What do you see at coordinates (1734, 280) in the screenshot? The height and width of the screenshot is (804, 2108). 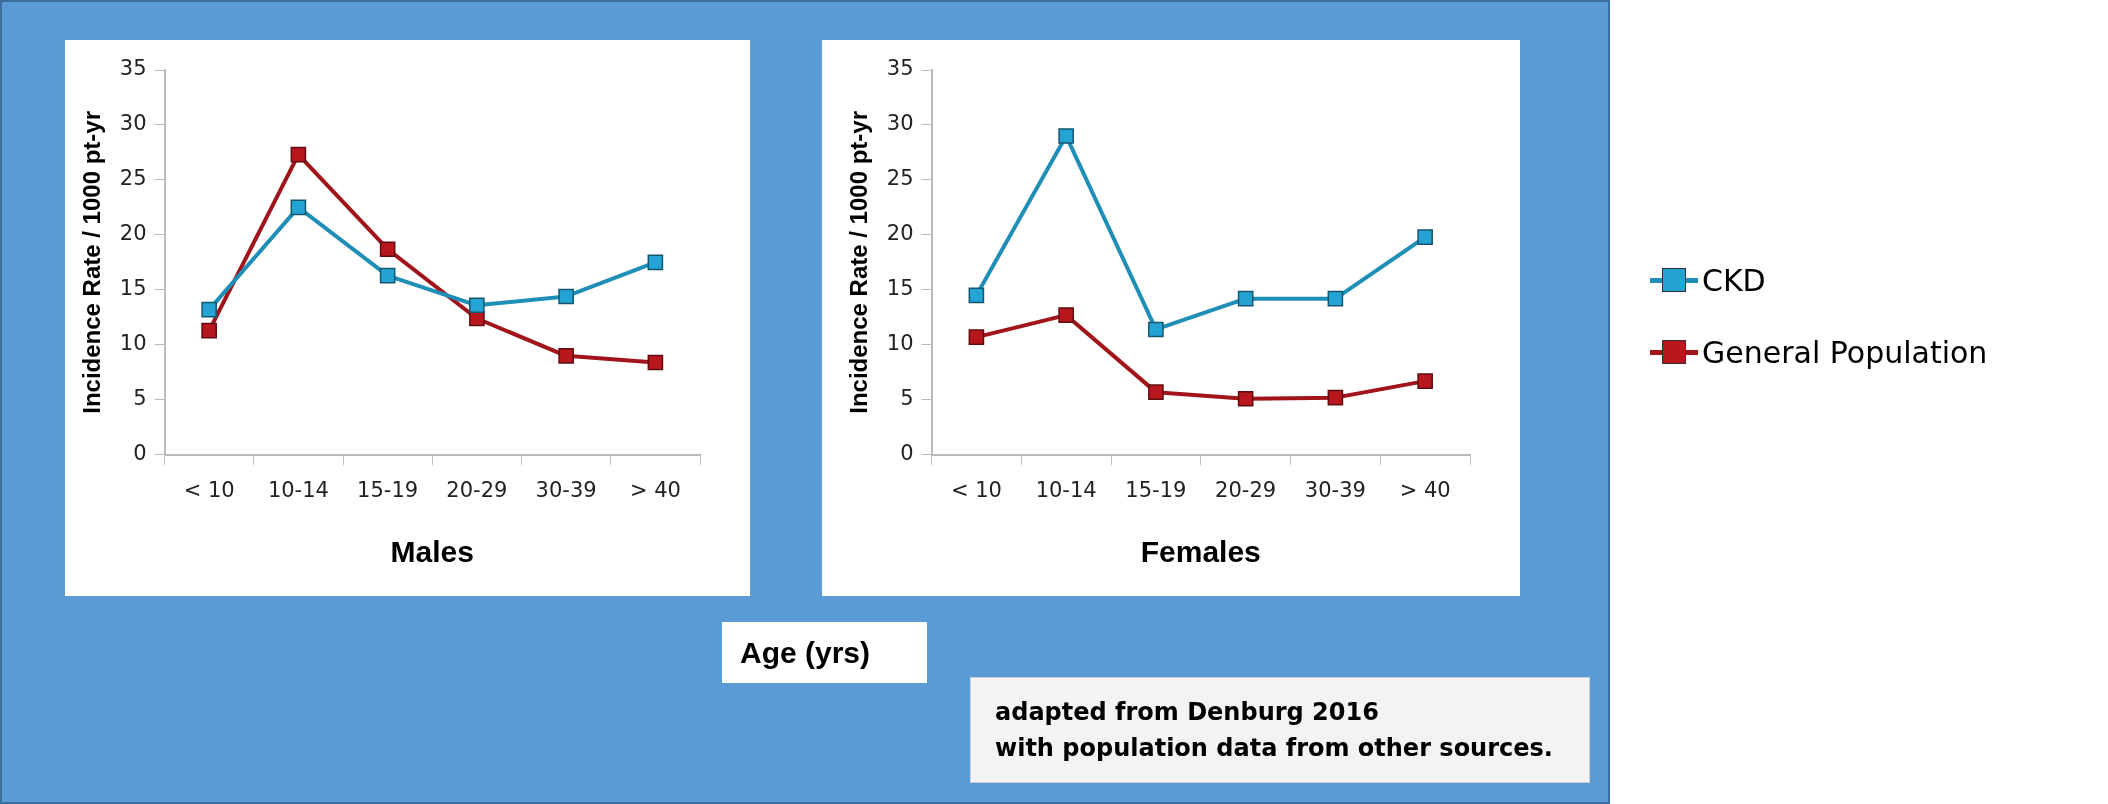 I see `legend-label: CKD` at bounding box center [1734, 280].